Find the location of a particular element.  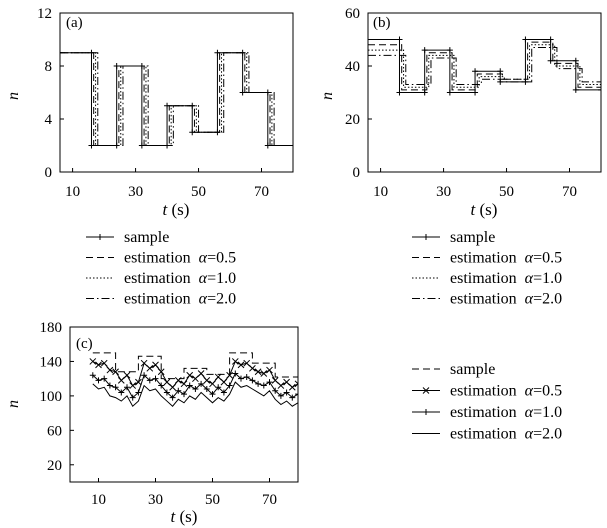

chart-b-legend-text: estimation is located at coordinates (483, 258).